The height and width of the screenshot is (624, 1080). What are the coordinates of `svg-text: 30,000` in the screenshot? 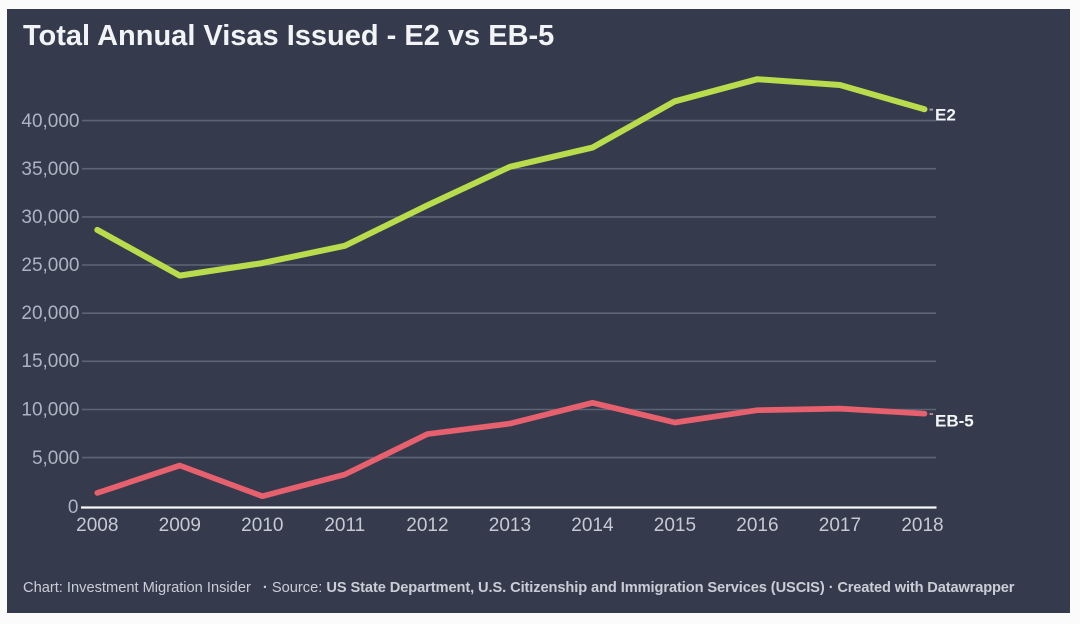 It's located at (50, 217).